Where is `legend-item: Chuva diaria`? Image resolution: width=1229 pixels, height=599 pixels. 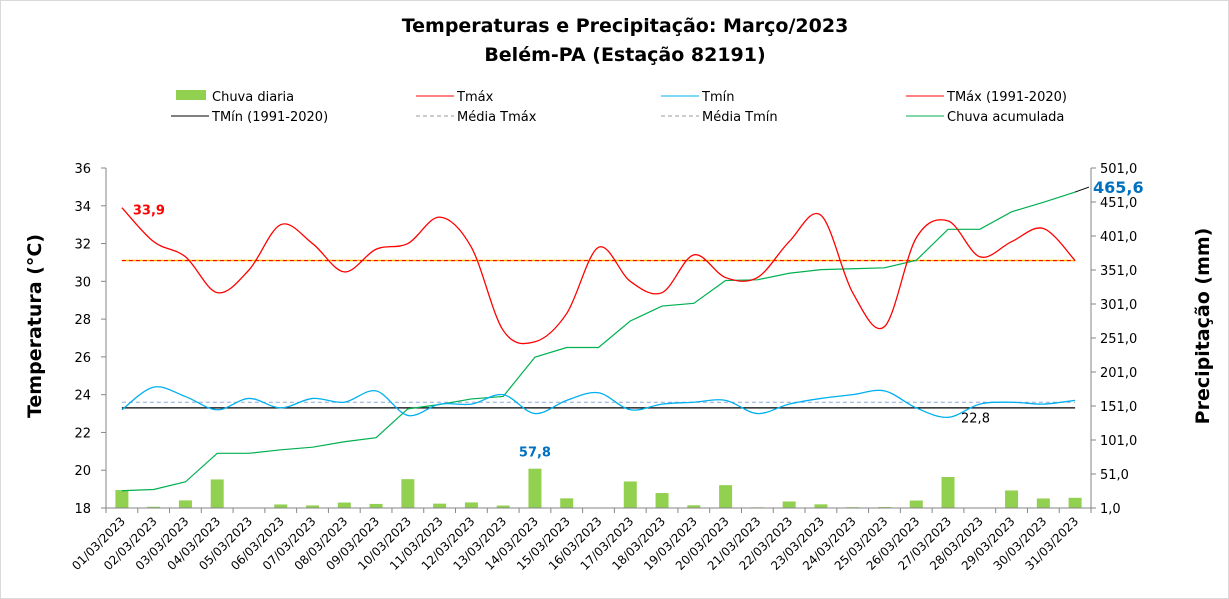
legend-item: Chuva diaria is located at coordinates (235, 97).